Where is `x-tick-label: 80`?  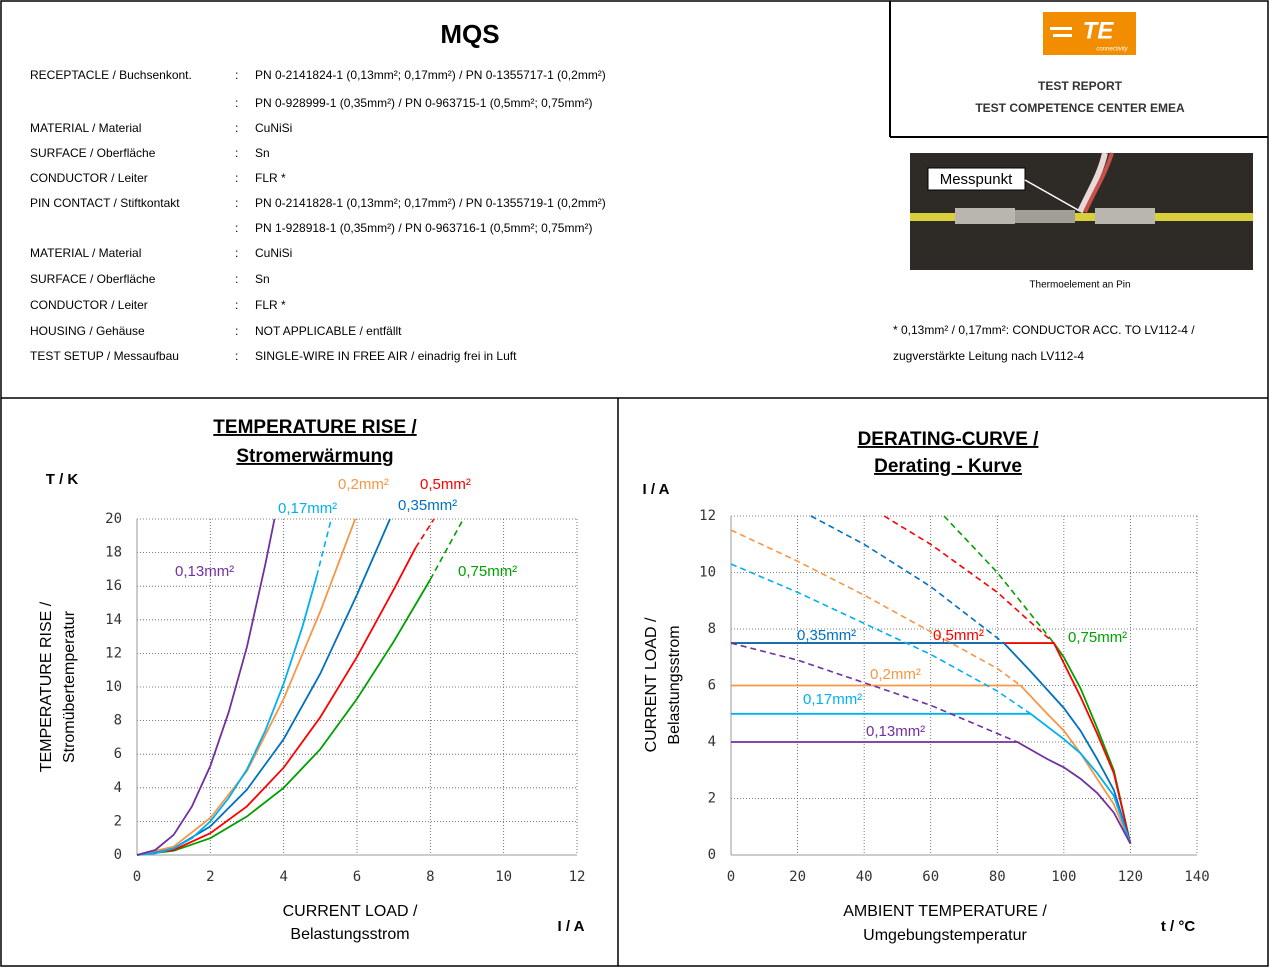 x-tick-label: 80 is located at coordinates (997, 877).